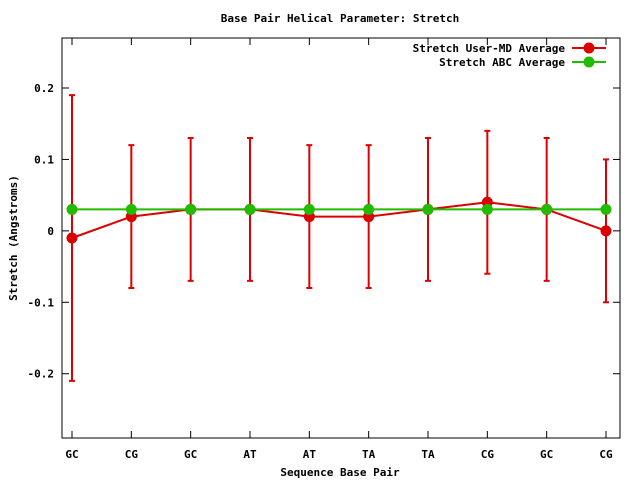  Describe the element at coordinates (41, 374) in the screenshot. I see `y-tick-label: -0.2` at that location.